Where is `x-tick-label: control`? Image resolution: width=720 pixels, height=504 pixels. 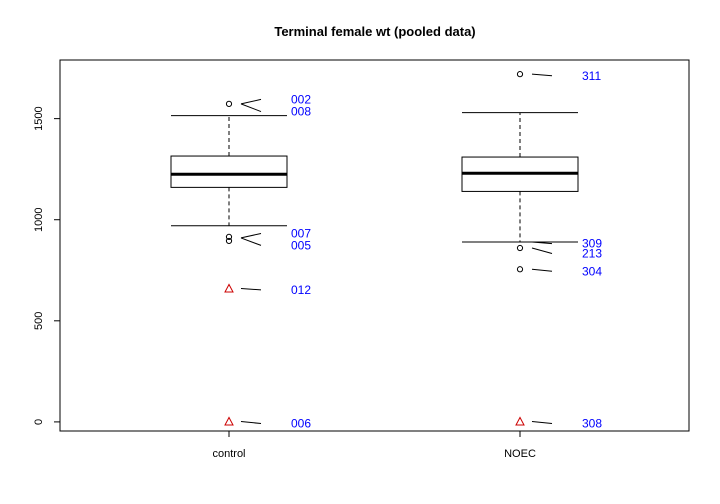 x-tick-label: control is located at coordinates (228, 454).